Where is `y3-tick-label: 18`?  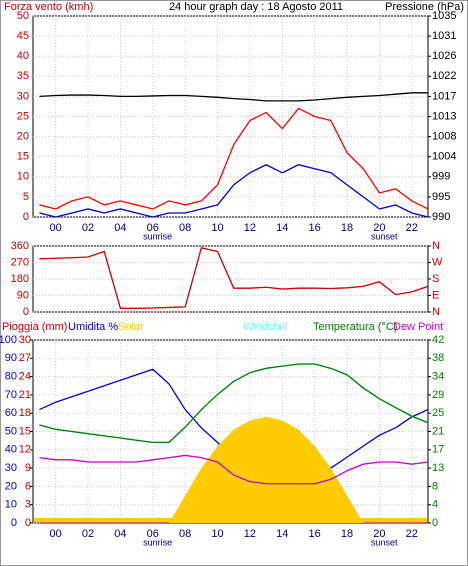
y3-tick-label: 18 is located at coordinates (25, 413).